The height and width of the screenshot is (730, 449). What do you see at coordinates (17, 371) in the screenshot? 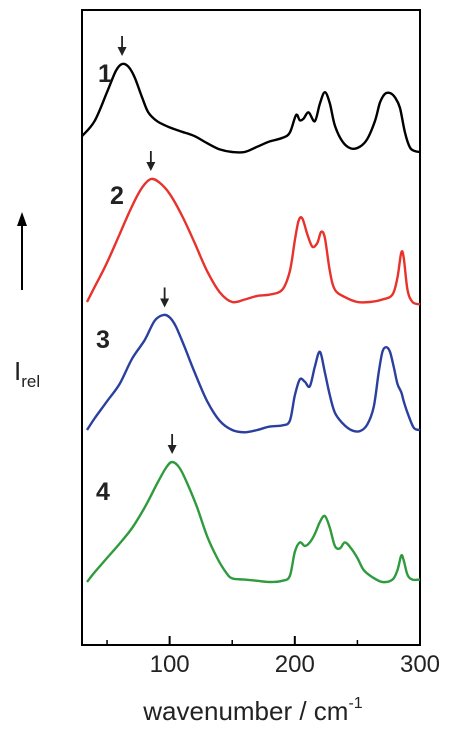
I see `y-axis-label: I` at bounding box center [17, 371].